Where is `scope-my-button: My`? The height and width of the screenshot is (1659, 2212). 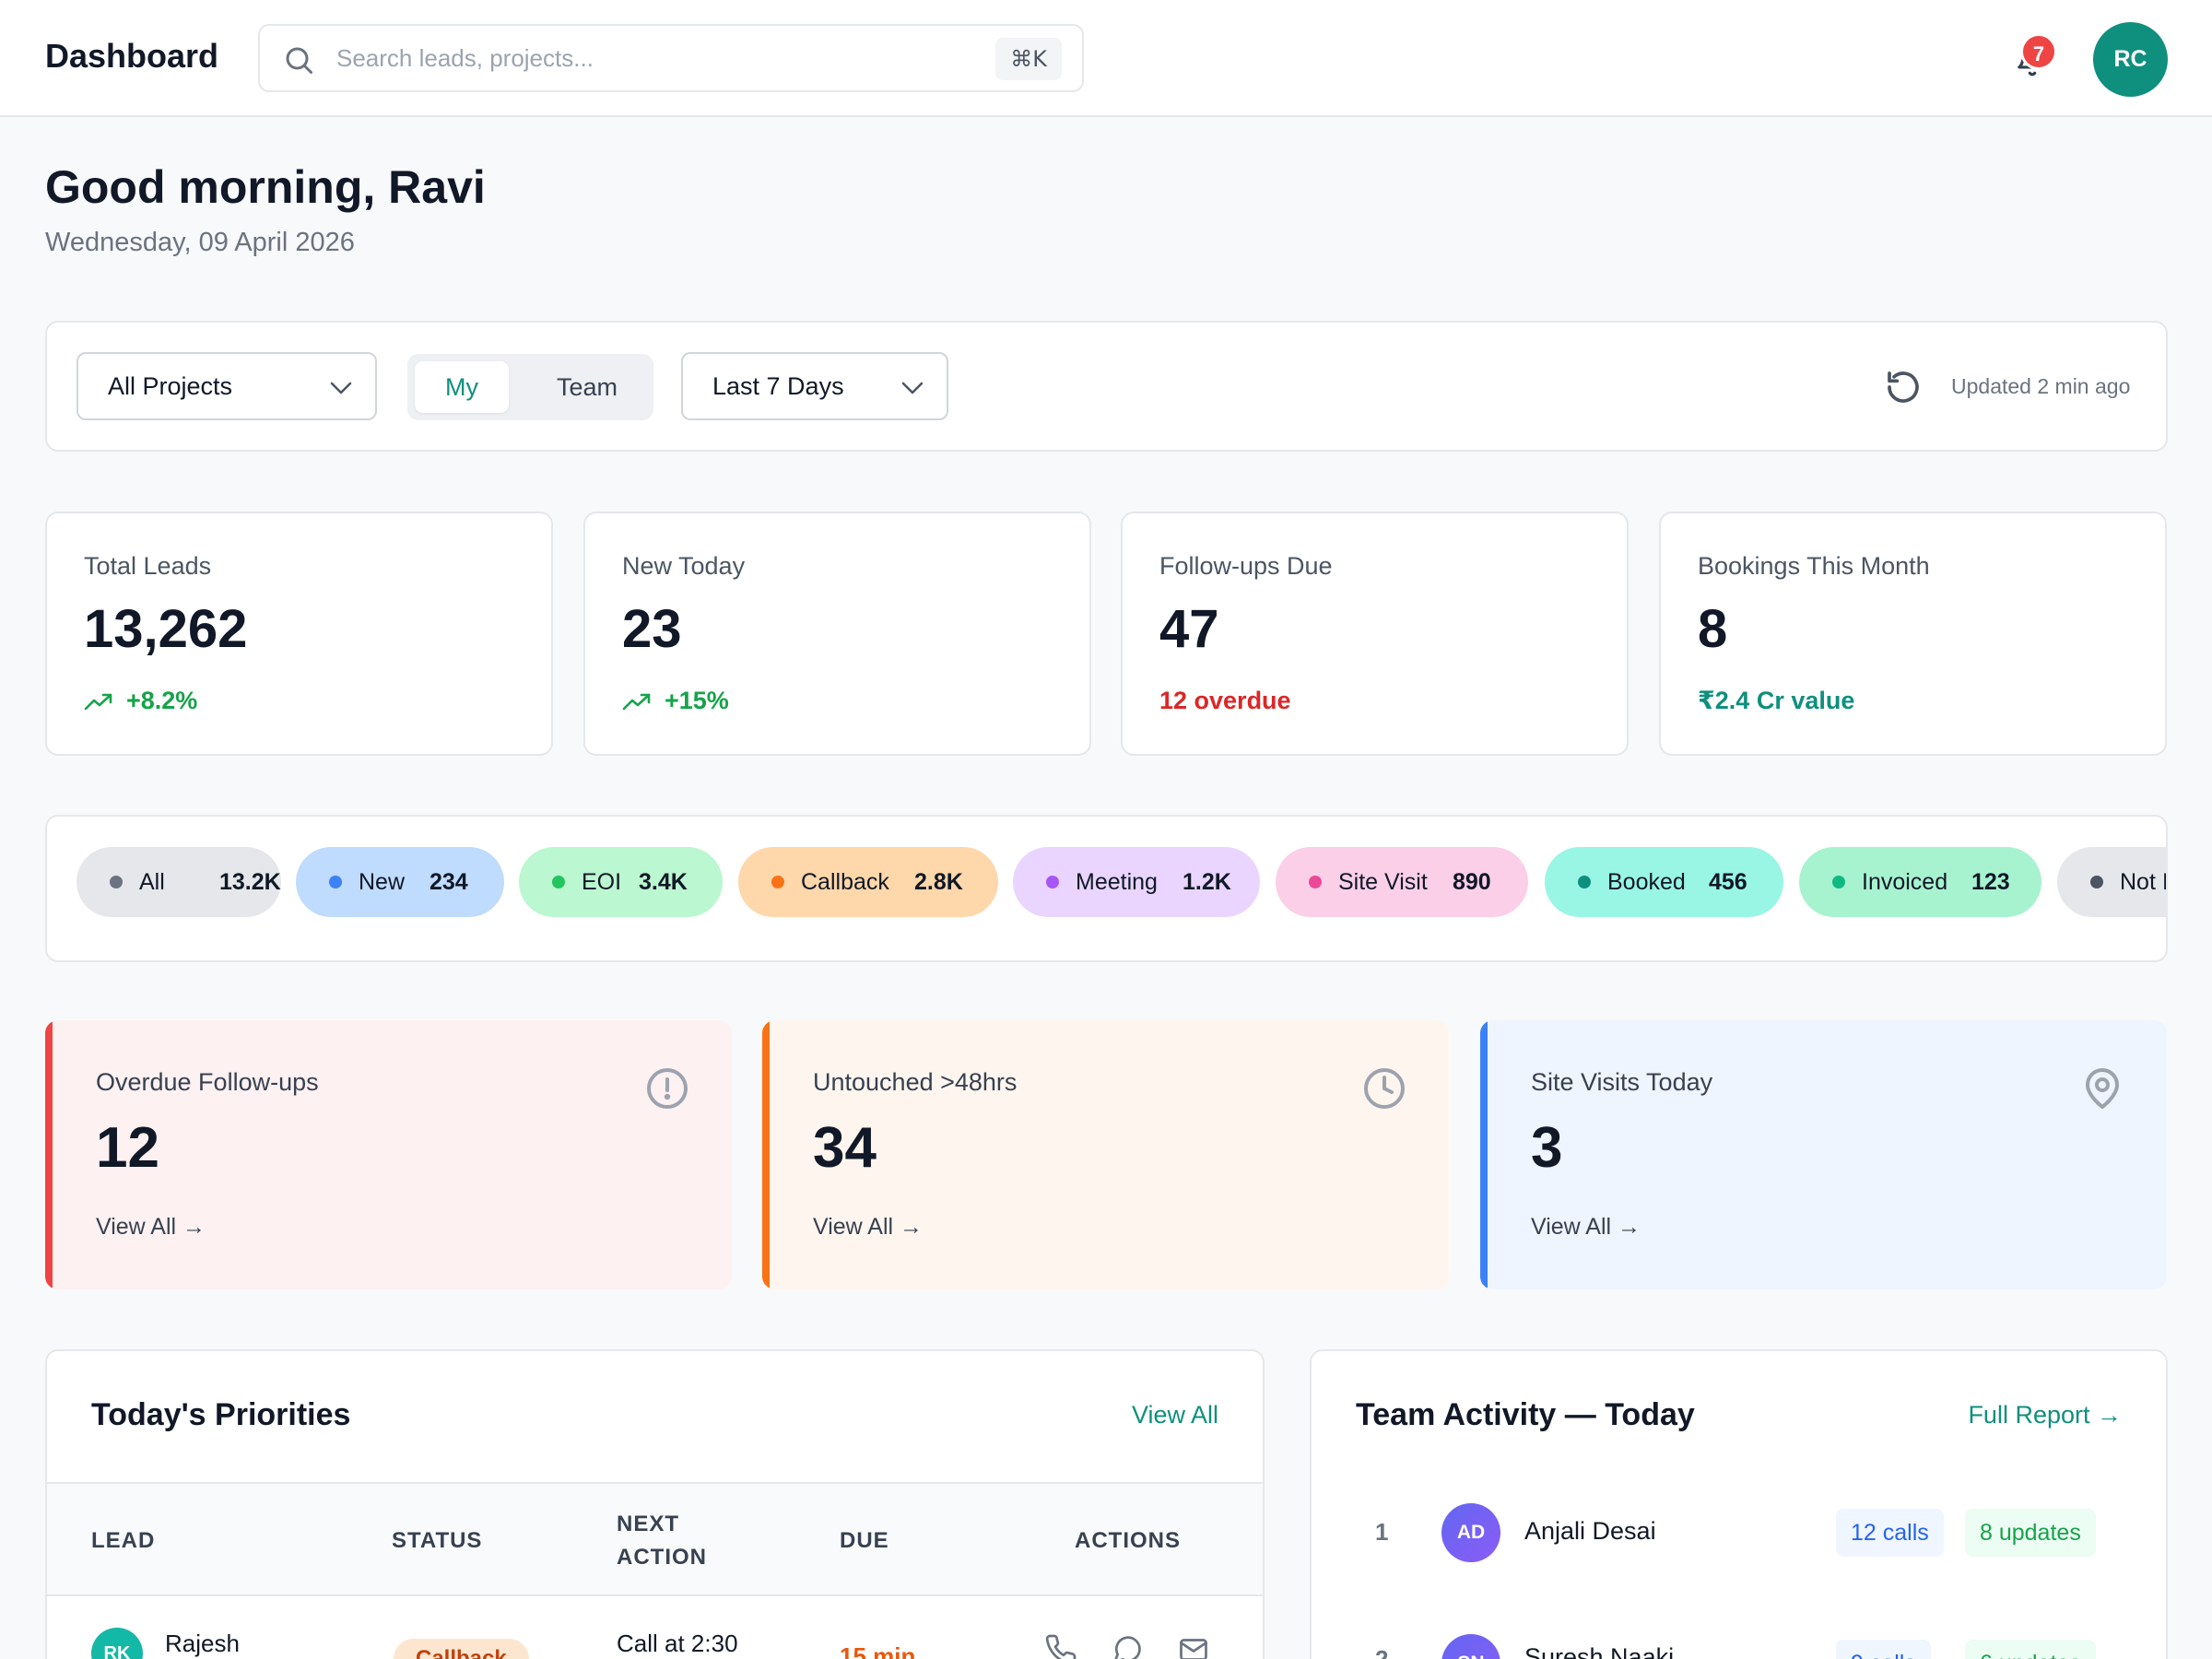
scope-my-button: My is located at coordinates (462, 387).